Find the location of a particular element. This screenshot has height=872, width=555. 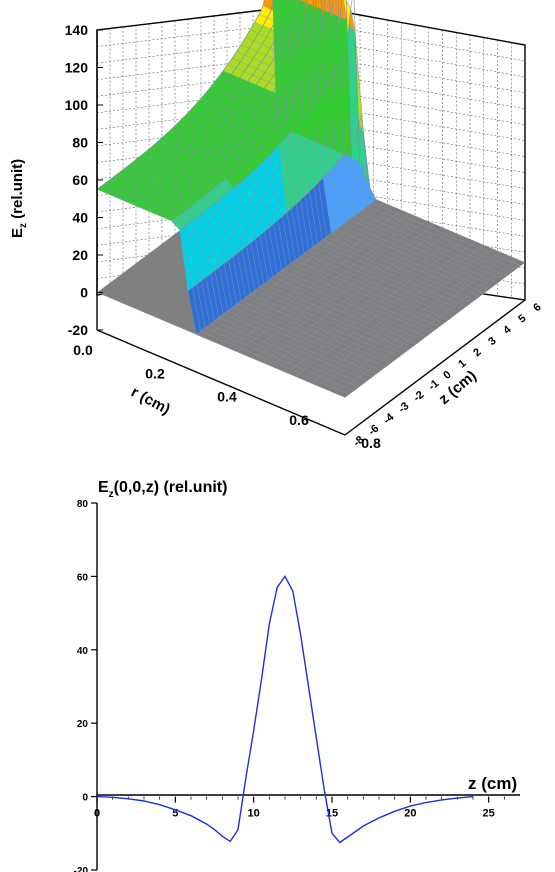

r-tick-label: 0.4 is located at coordinates (227, 397).